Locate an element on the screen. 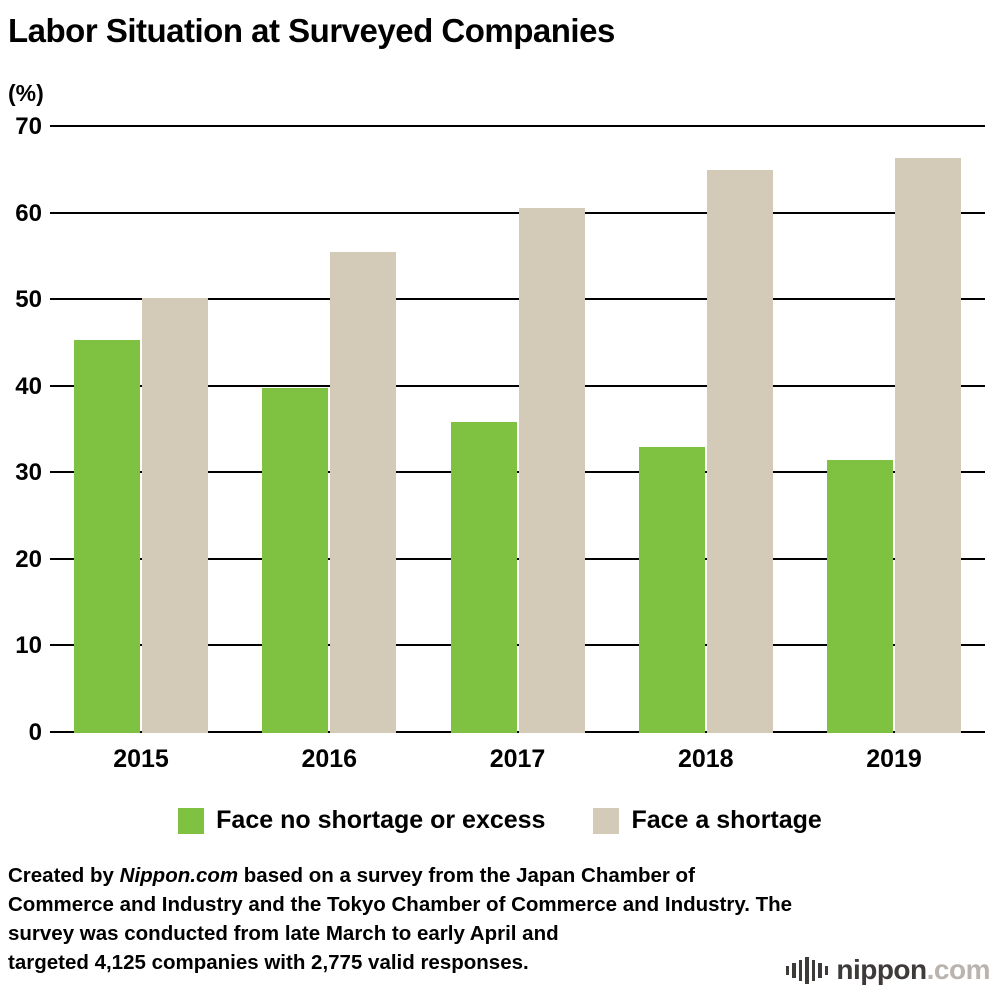 The image size is (1000, 1000). y-tick-label-70: 70 is located at coordinates (28, 126).